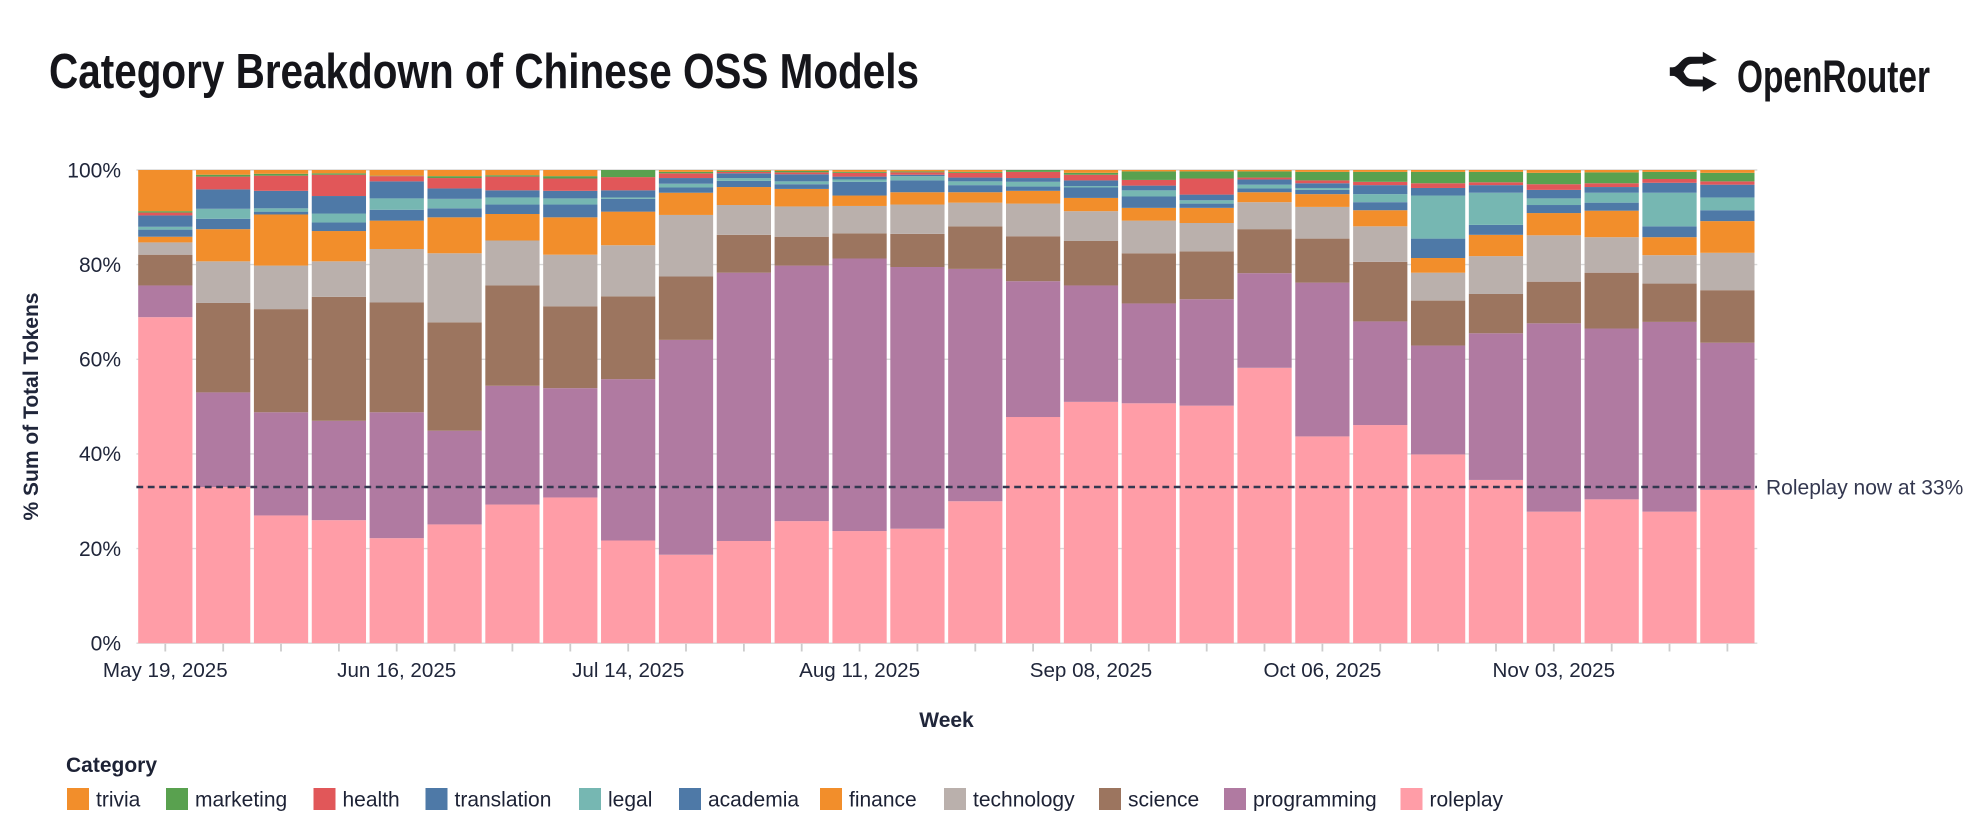  I want to click on svg-text: programming, so click(1315, 800).